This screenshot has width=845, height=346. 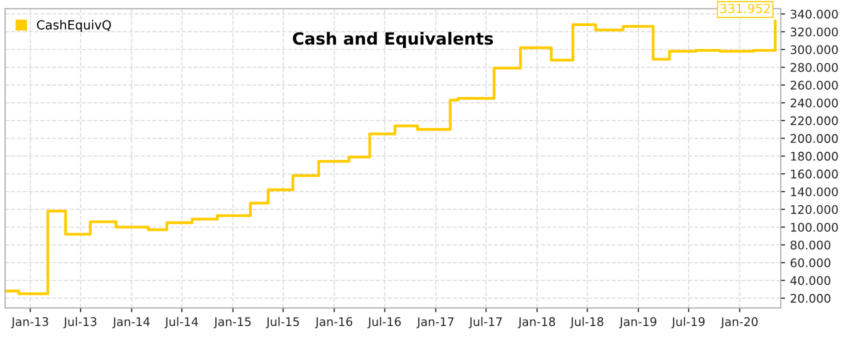 What do you see at coordinates (814, 103) in the screenshot?
I see `y-tick-label: 240.000` at bounding box center [814, 103].